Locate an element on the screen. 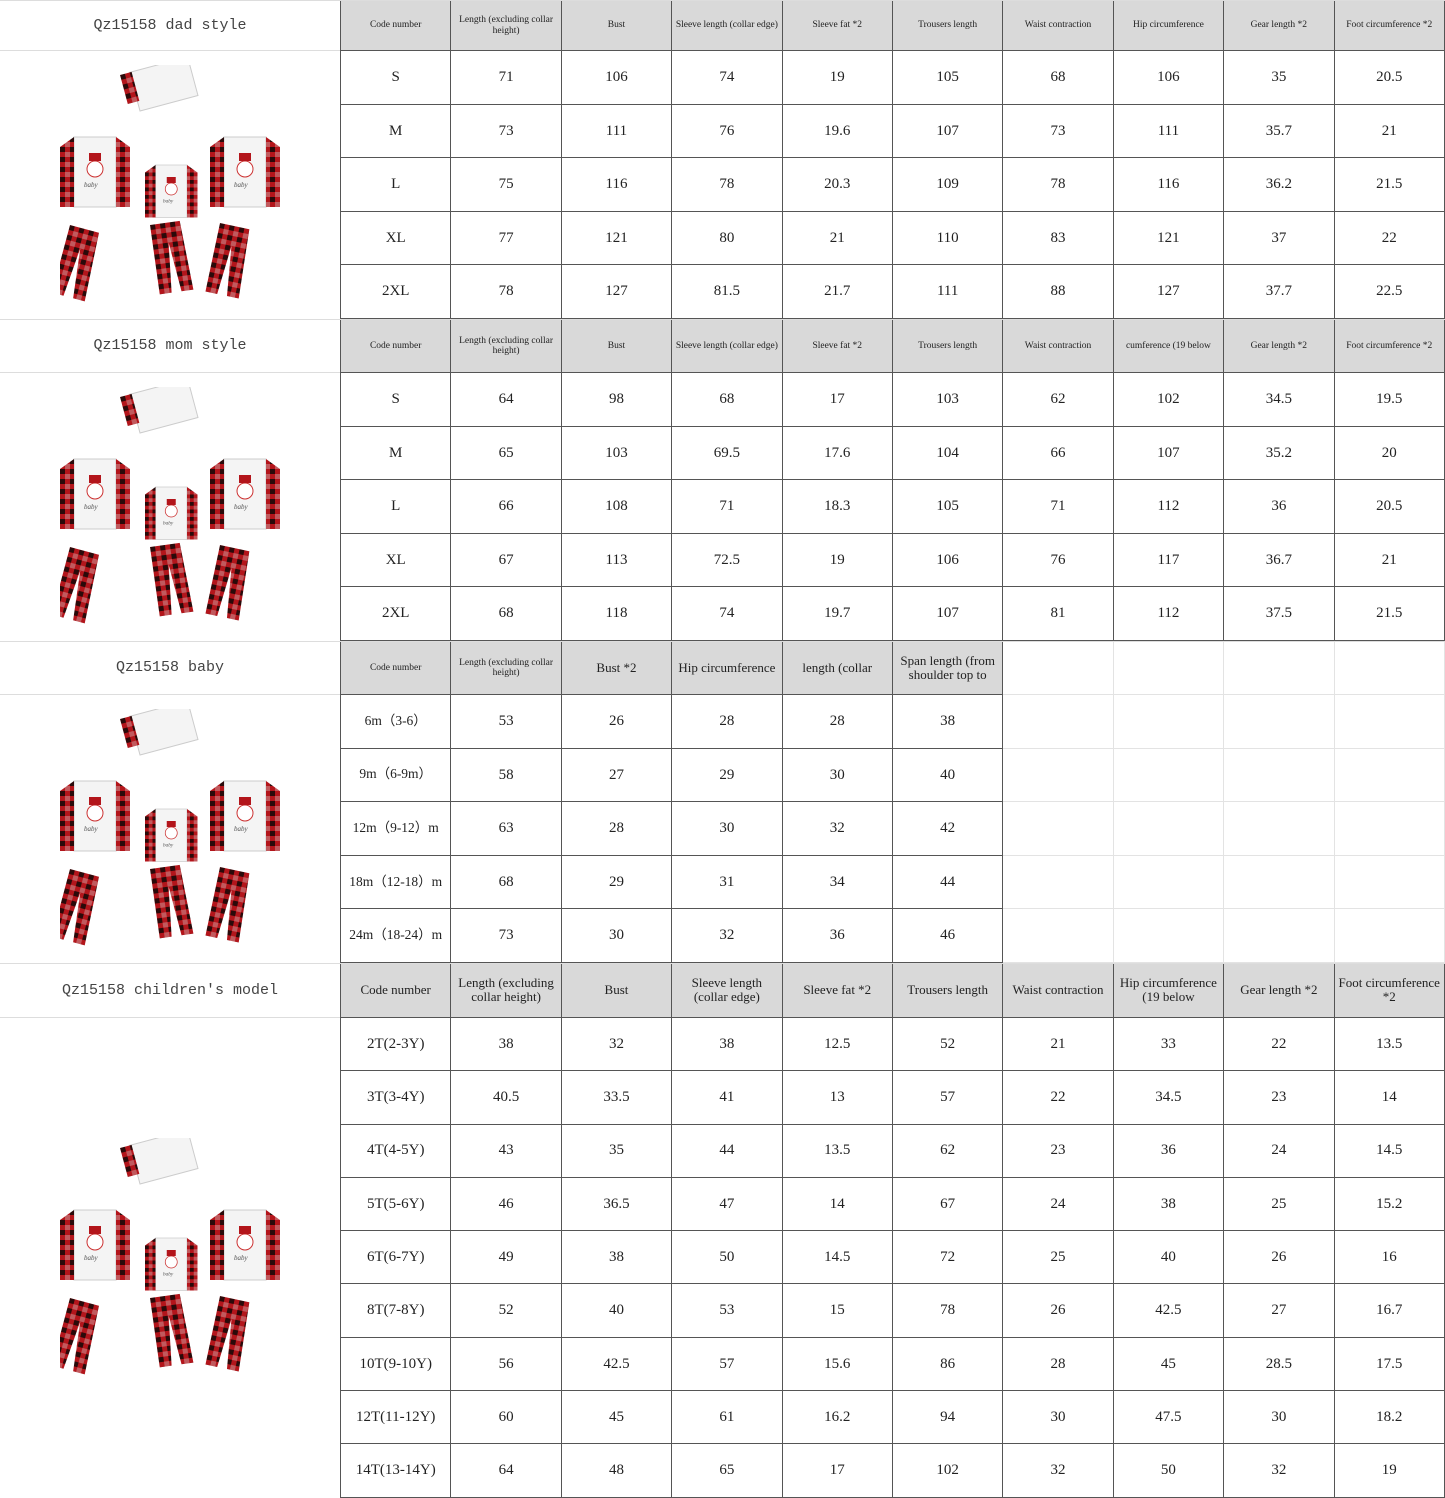  measurement-cell: 46 is located at coordinates (506, 1204).